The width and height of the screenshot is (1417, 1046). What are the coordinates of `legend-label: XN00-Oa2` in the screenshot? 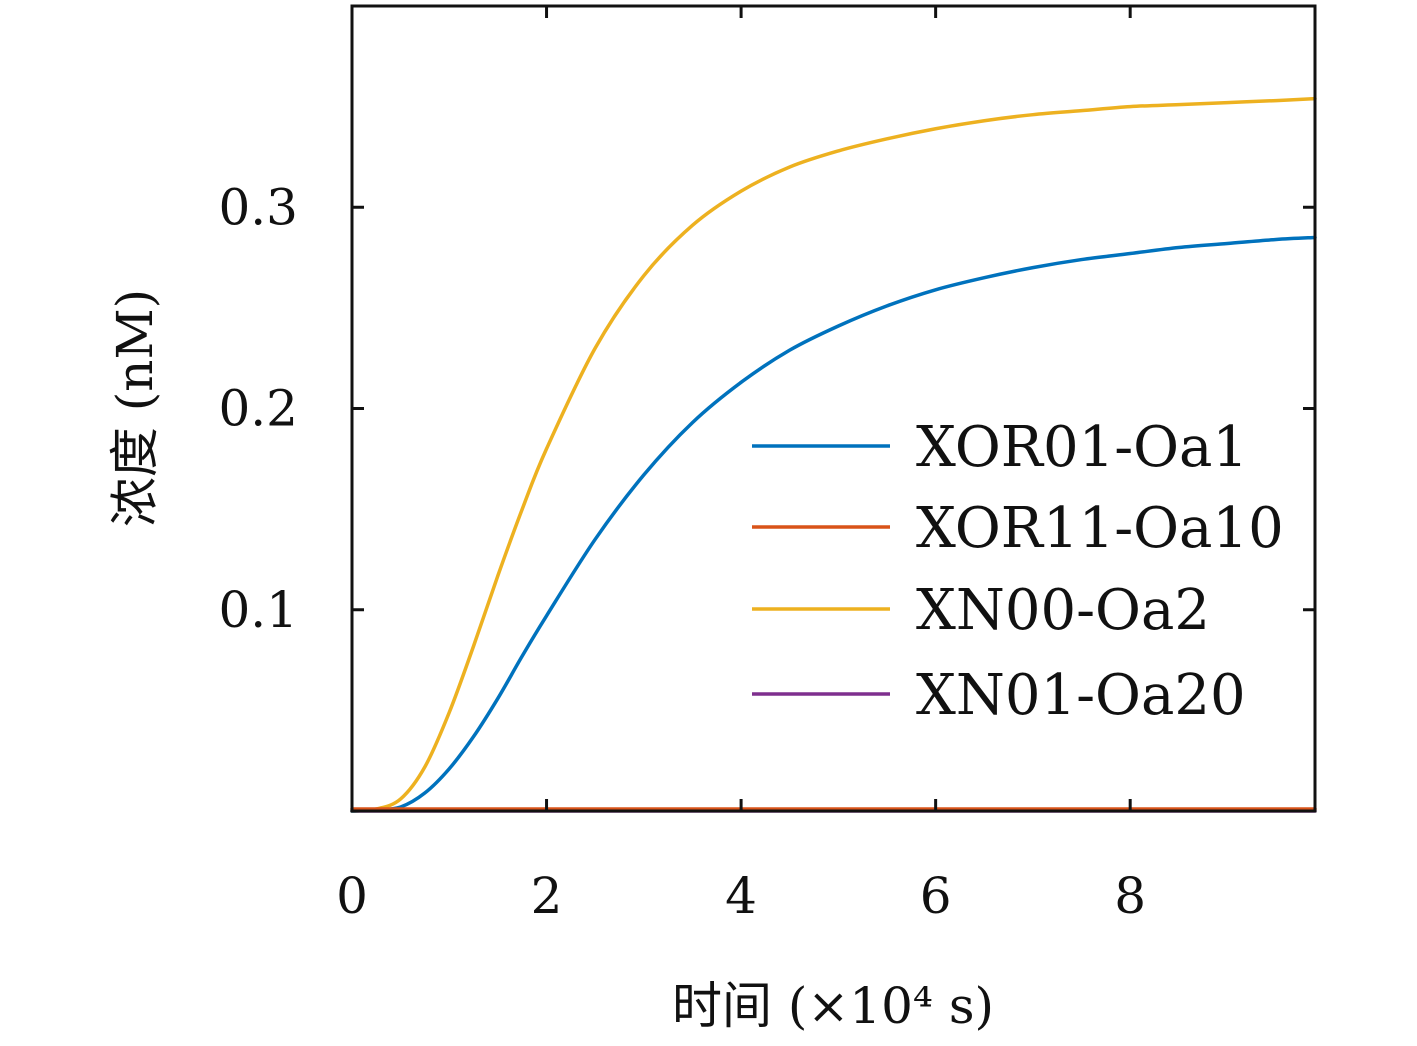 It's located at (1063, 610).